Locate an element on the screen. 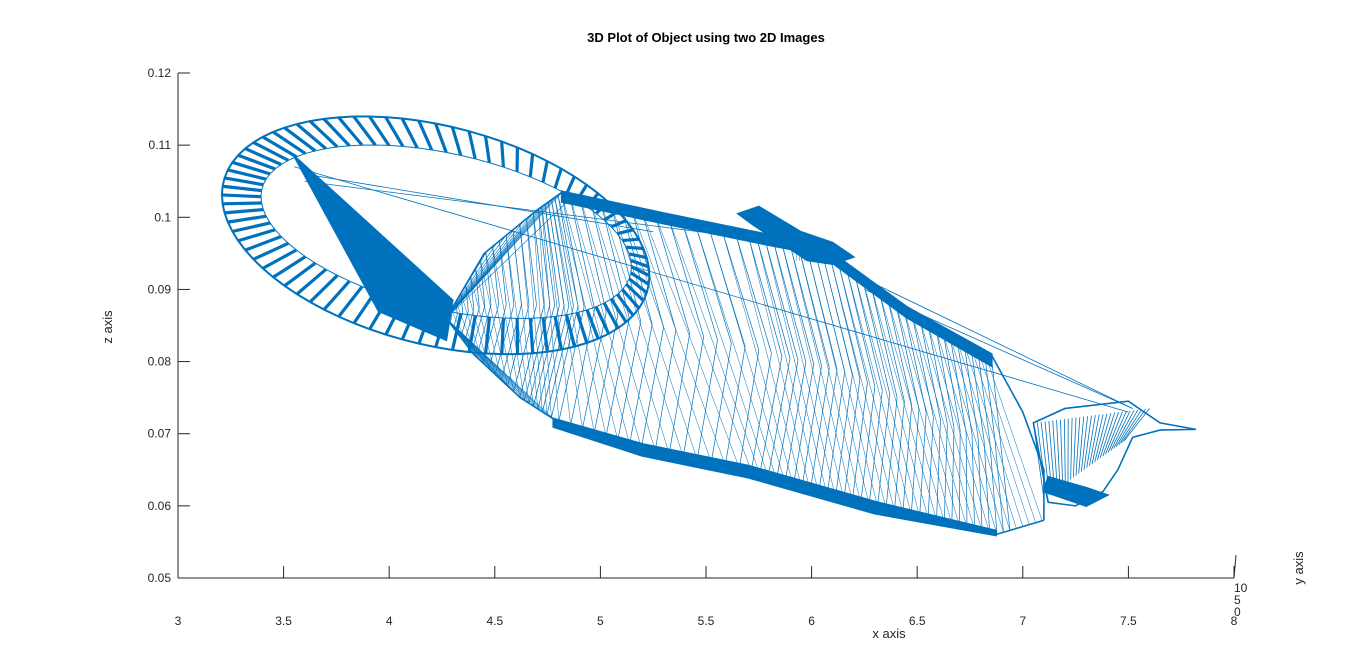 This screenshot has height=651, width=1366. handle-inner-outline is located at coordinates (446, 231).